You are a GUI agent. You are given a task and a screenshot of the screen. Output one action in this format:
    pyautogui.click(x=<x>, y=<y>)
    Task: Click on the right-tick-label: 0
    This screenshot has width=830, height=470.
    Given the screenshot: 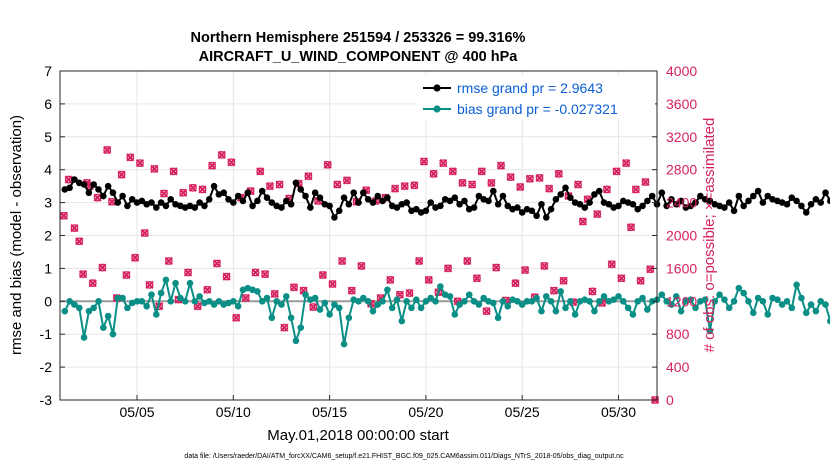 What is the action you would take?
    pyautogui.click(x=670, y=400)
    